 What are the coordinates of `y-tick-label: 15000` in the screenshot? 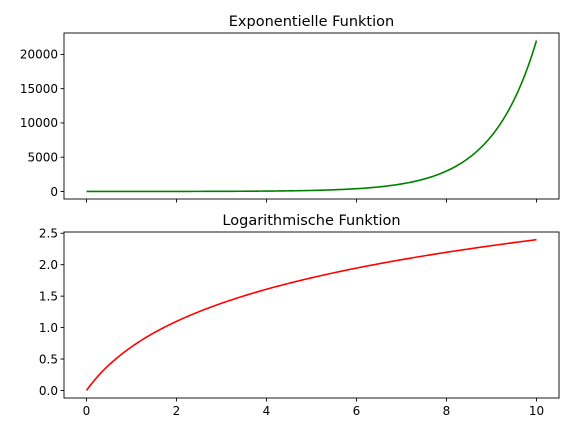 It's located at (39, 89).